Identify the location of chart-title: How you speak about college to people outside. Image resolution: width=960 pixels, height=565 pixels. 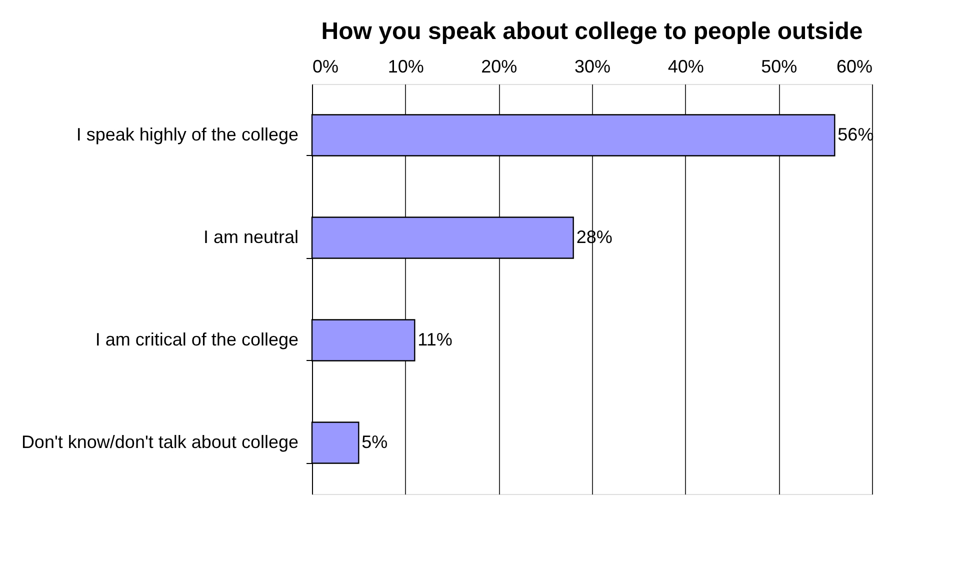
(592, 31).